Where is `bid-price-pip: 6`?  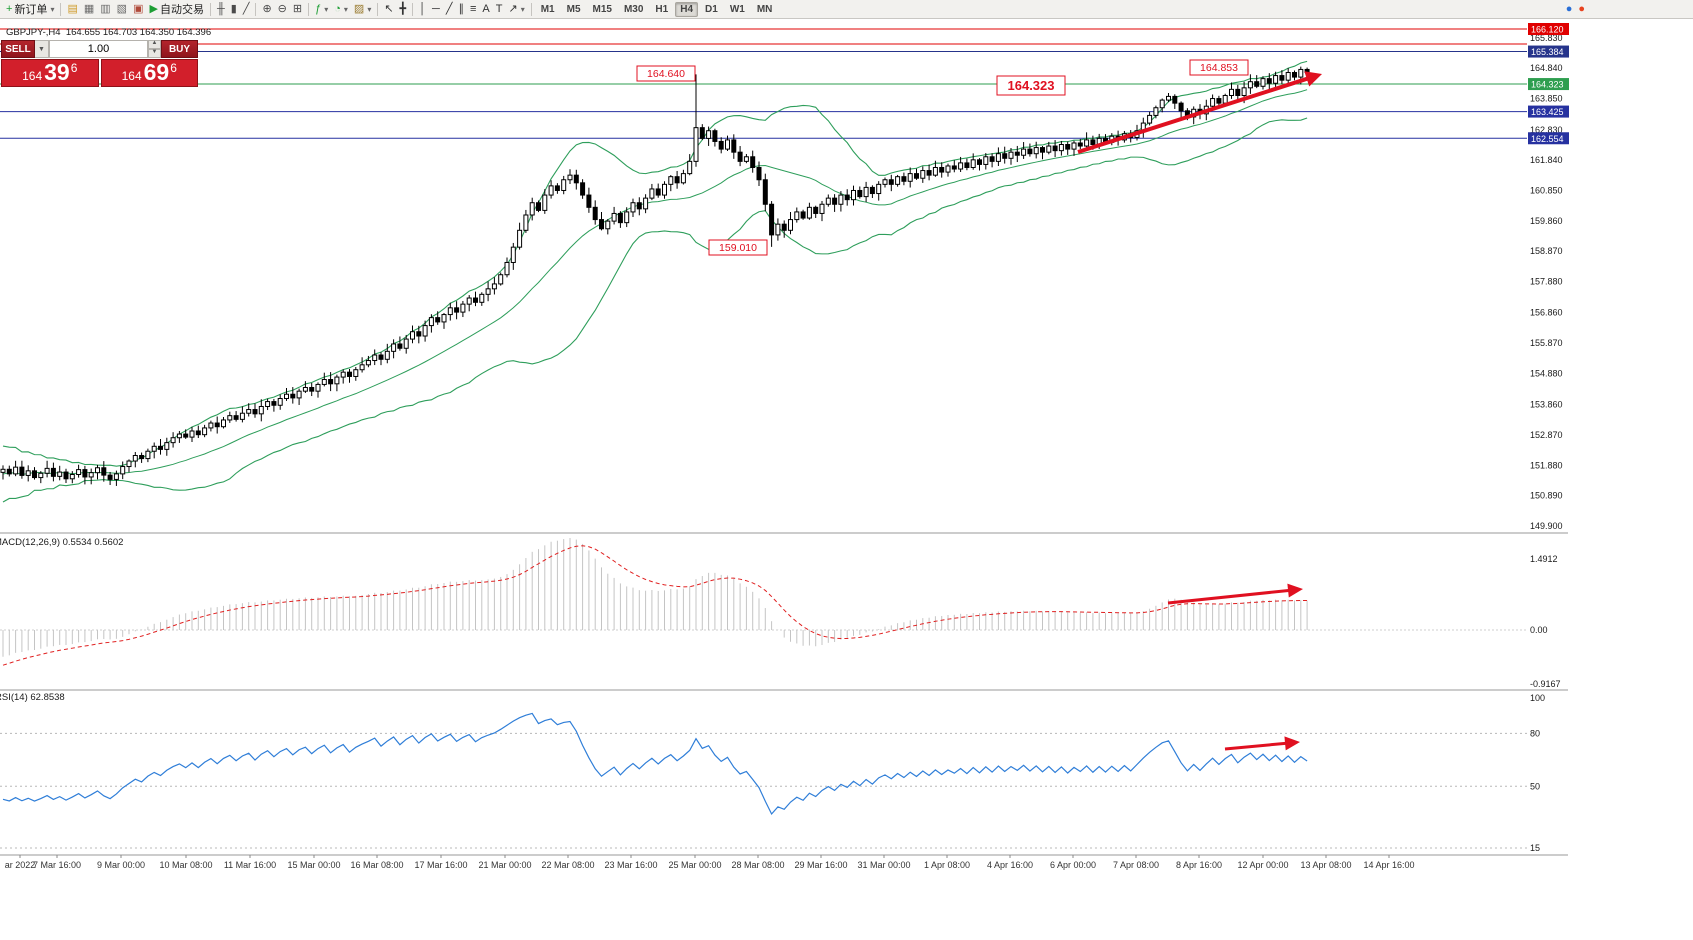 bid-price-pip: 6 is located at coordinates (74, 68).